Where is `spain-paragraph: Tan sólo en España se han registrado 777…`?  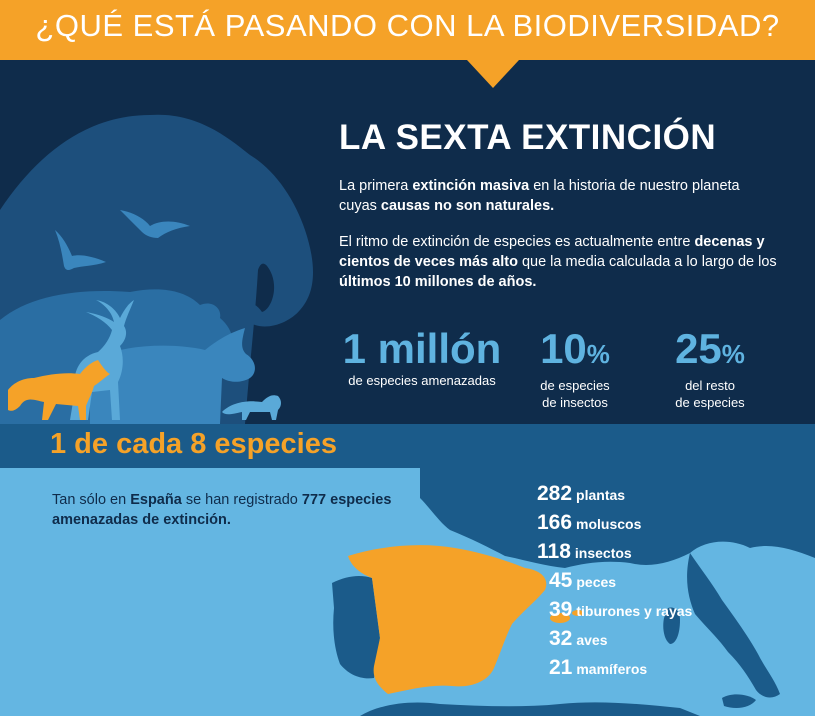
spain-paragraph: Tan sólo en España se han registrado 777… is located at coordinates (222, 510).